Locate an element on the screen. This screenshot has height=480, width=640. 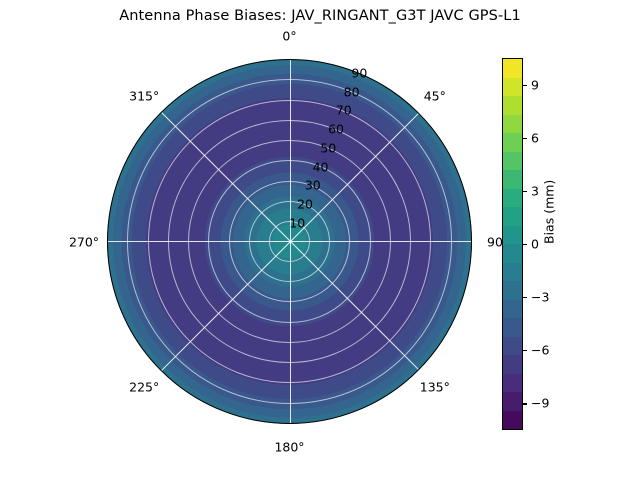
r-tick-50: 50 is located at coordinates (328, 148).